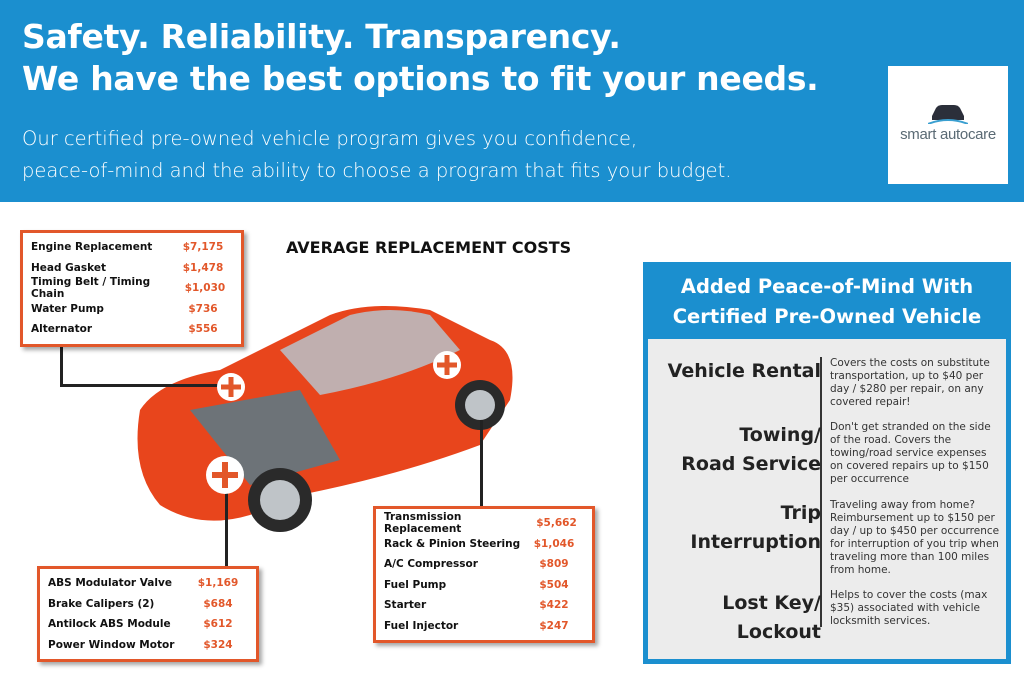 The width and height of the screenshot is (1024, 685). What do you see at coordinates (821, 492) in the screenshot?
I see `divider` at bounding box center [821, 492].